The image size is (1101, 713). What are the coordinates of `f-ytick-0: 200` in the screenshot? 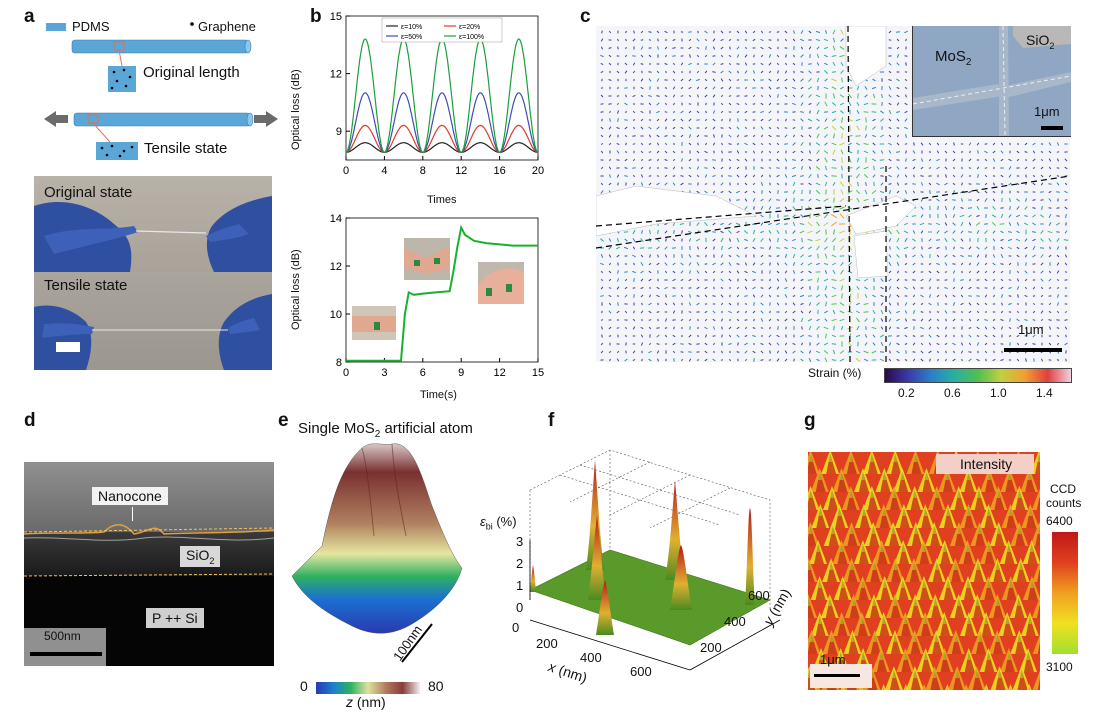 It's located at (711, 647).